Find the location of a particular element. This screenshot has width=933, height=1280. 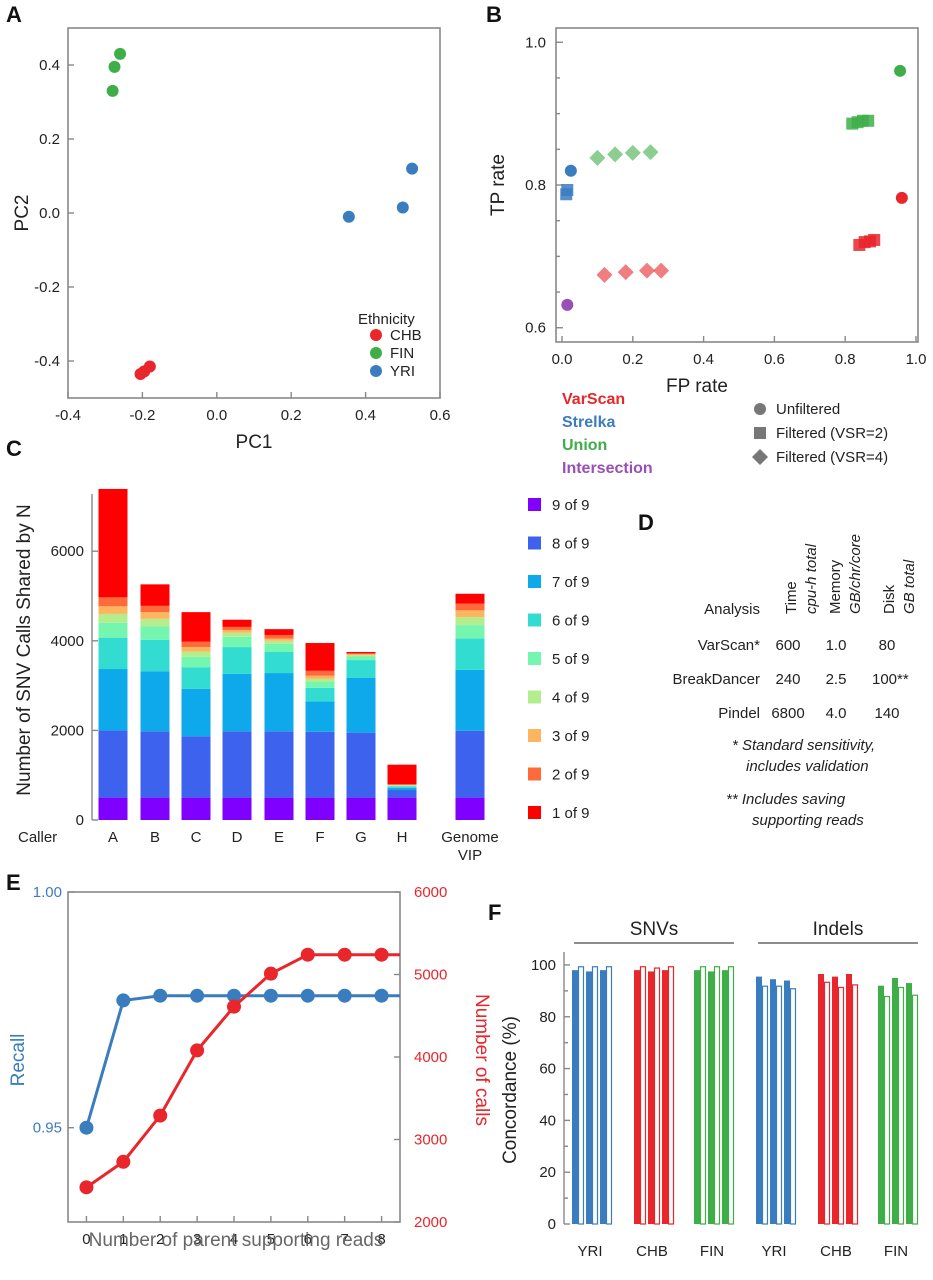

x-tick-label: 0.6 is located at coordinates (774, 359).